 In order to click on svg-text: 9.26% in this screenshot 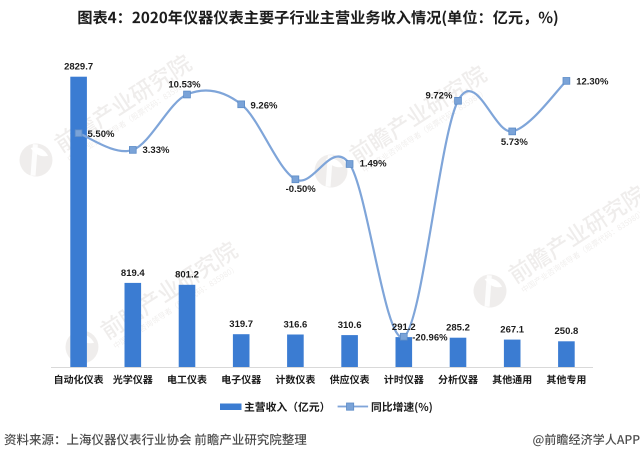, I will do `click(264, 106)`.